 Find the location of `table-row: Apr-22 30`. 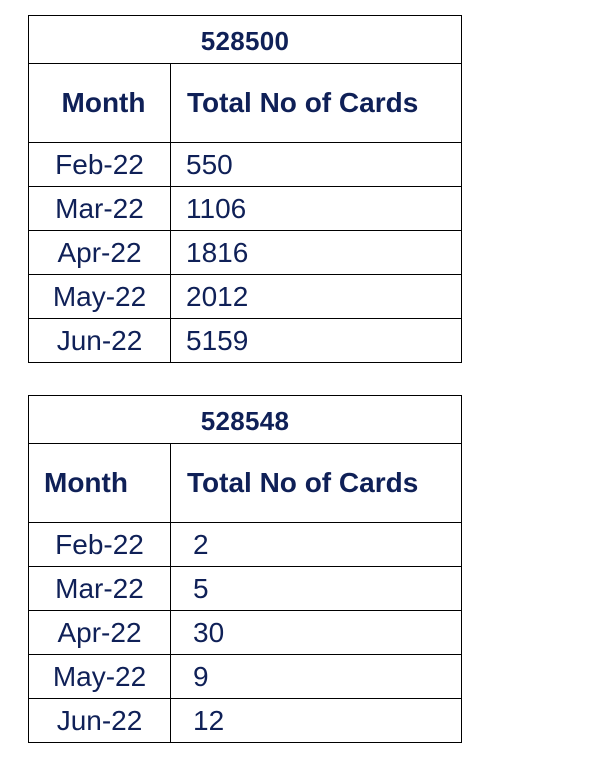

table-row: Apr-22 30 is located at coordinates (245, 632).